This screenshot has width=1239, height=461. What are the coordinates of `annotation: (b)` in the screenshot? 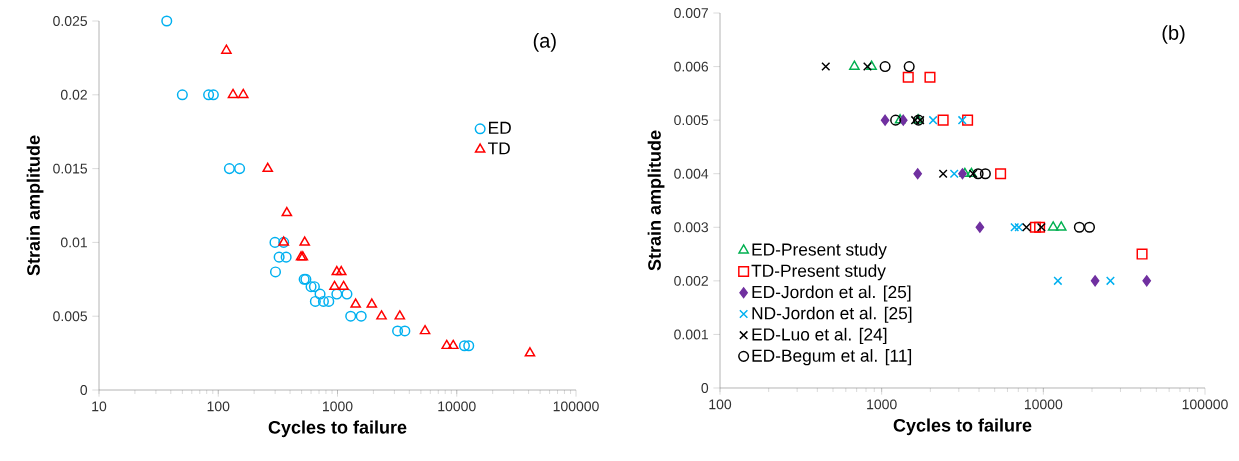 It's located at (1173, 34).